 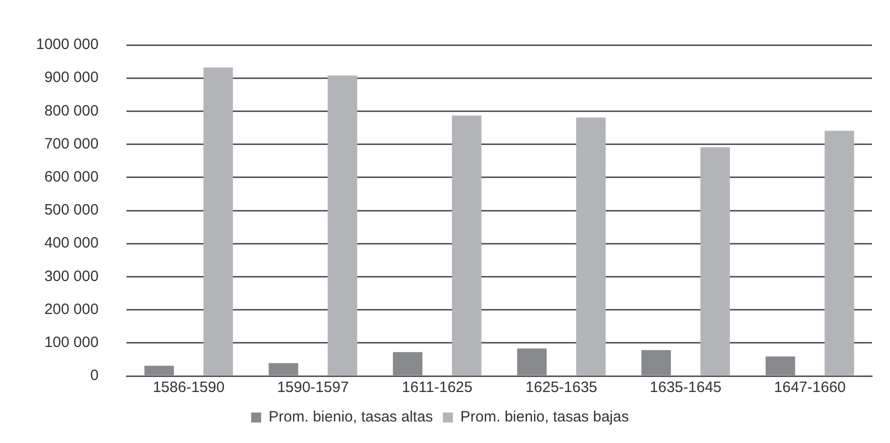 What do you see at coordinates (71, 143) in the screenshot?
I see `y-tick-label: 700 000` at bounding box center [71, 143].